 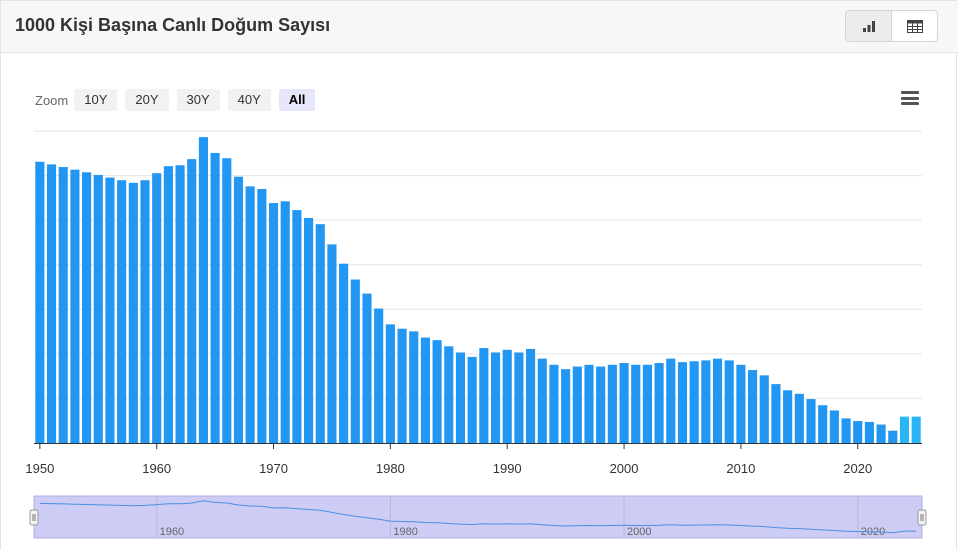 I want to click on bar-1974, so click(x=320, y=333).